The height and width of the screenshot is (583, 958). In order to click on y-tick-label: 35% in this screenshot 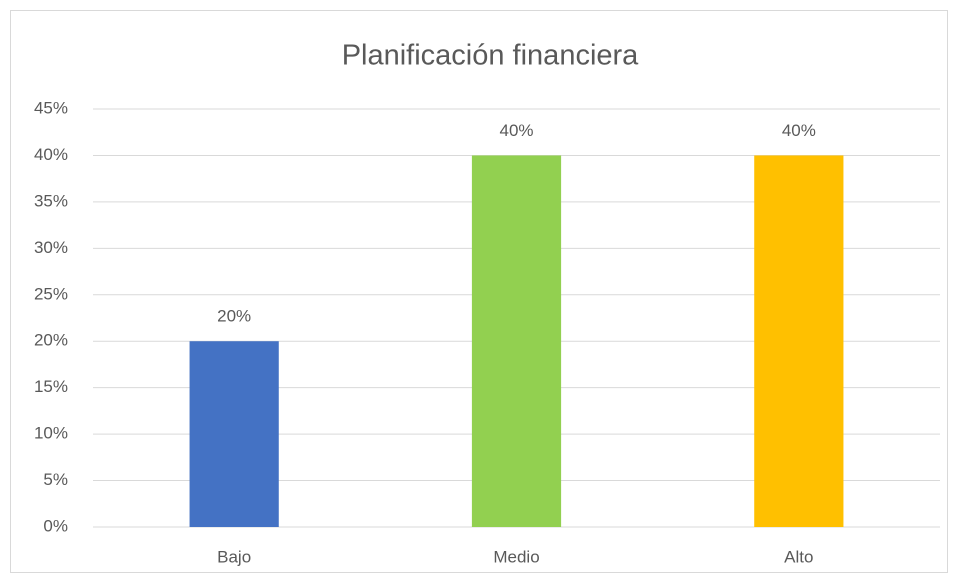, I will do `click(51, 200)`.